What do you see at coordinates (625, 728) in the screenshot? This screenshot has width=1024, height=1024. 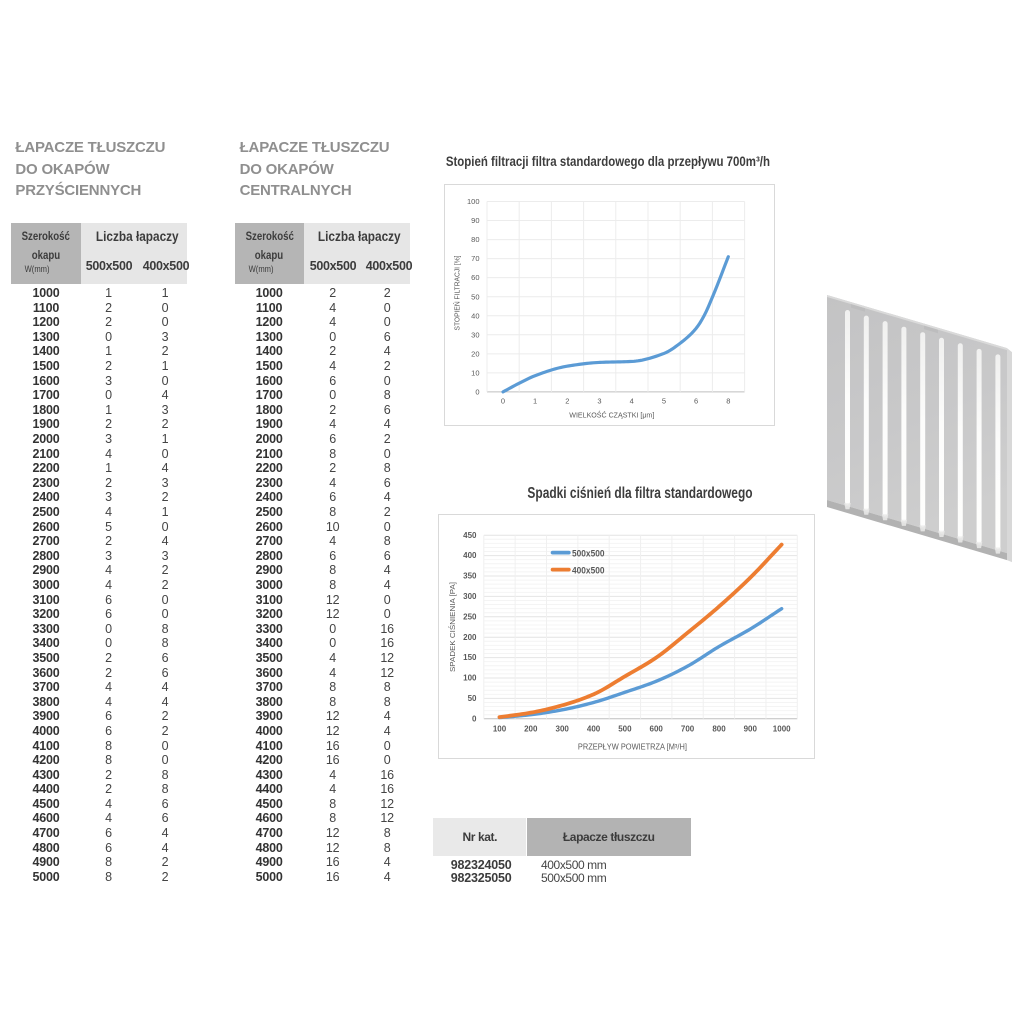 I see `svg-text: 500` at bounding box center [625, 728].